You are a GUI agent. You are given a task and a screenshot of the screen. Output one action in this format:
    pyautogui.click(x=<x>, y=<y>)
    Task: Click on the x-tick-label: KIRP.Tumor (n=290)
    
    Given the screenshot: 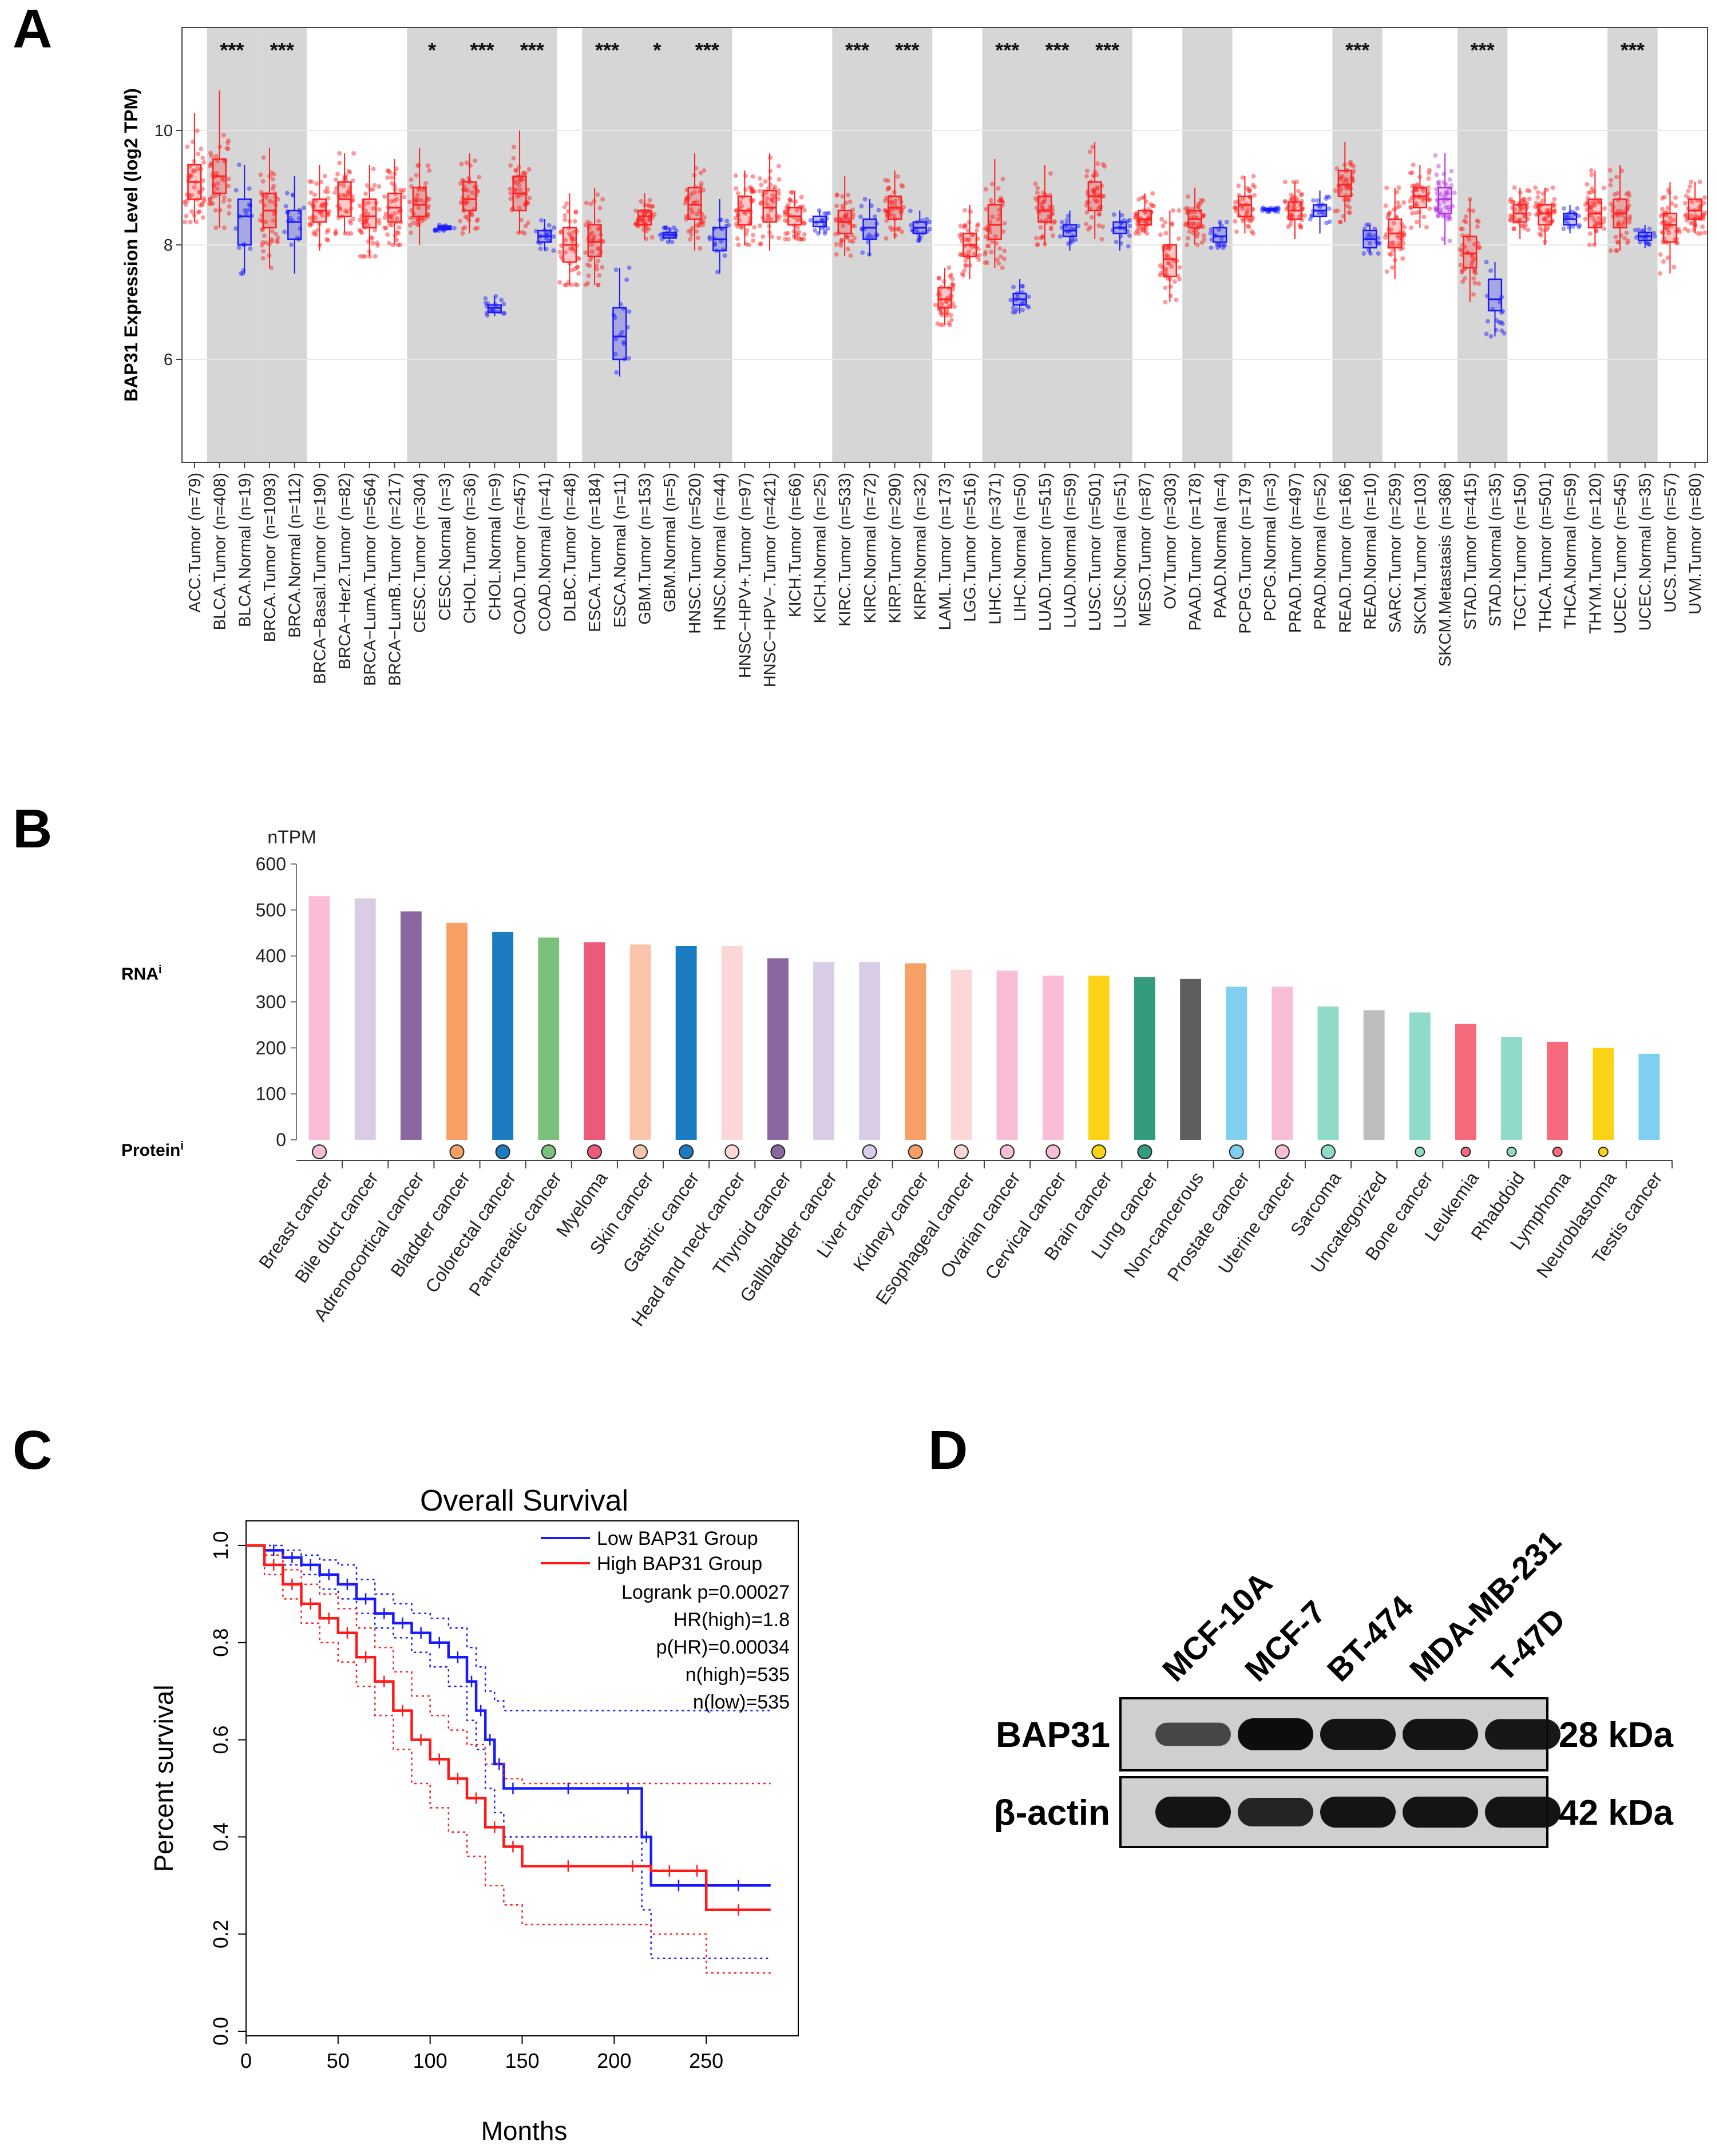 What is the action you would take?
    pyautogui.click(x=895, y=548)
    